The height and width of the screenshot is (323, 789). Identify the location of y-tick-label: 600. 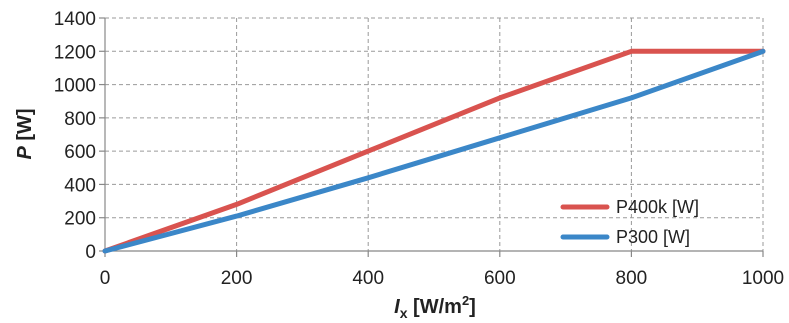
(80, 152).